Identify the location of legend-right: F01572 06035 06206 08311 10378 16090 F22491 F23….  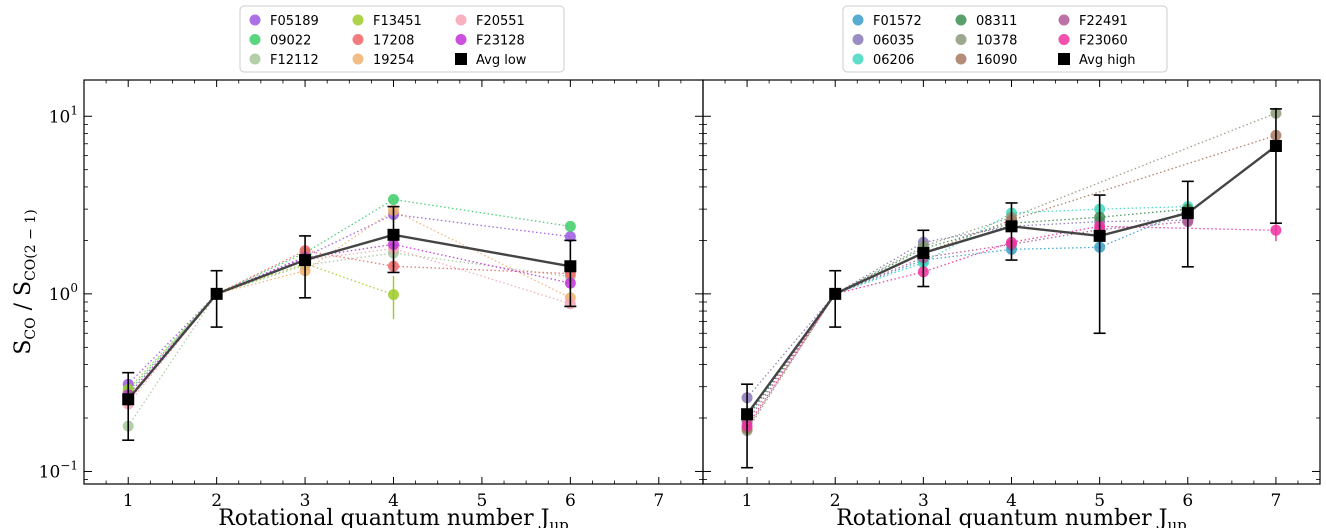
(1005, 39).